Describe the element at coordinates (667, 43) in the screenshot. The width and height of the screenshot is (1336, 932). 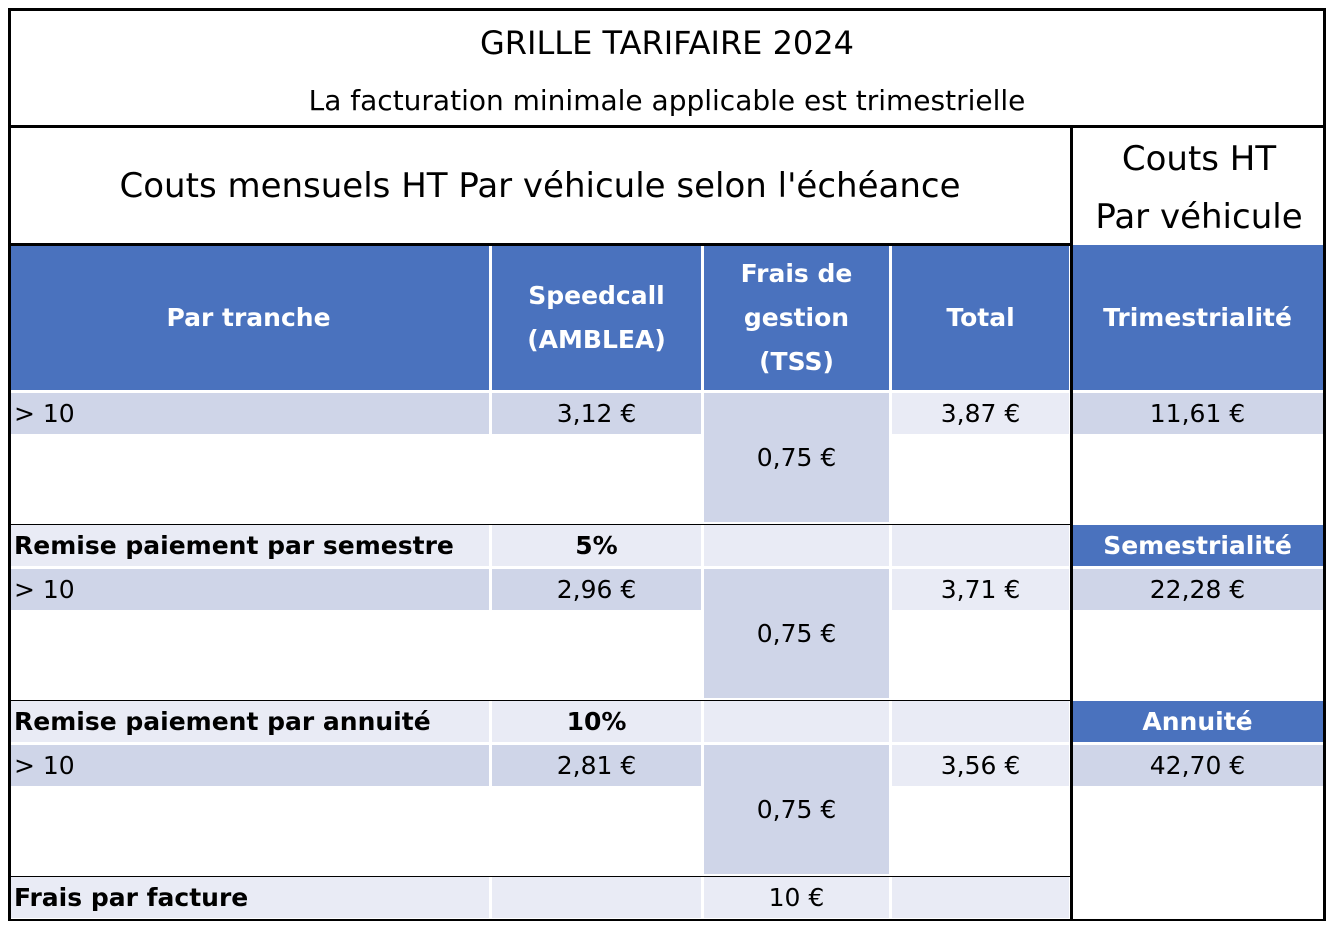
I see `table-title: GRILLE TARIFAIRE 2024` at that location.